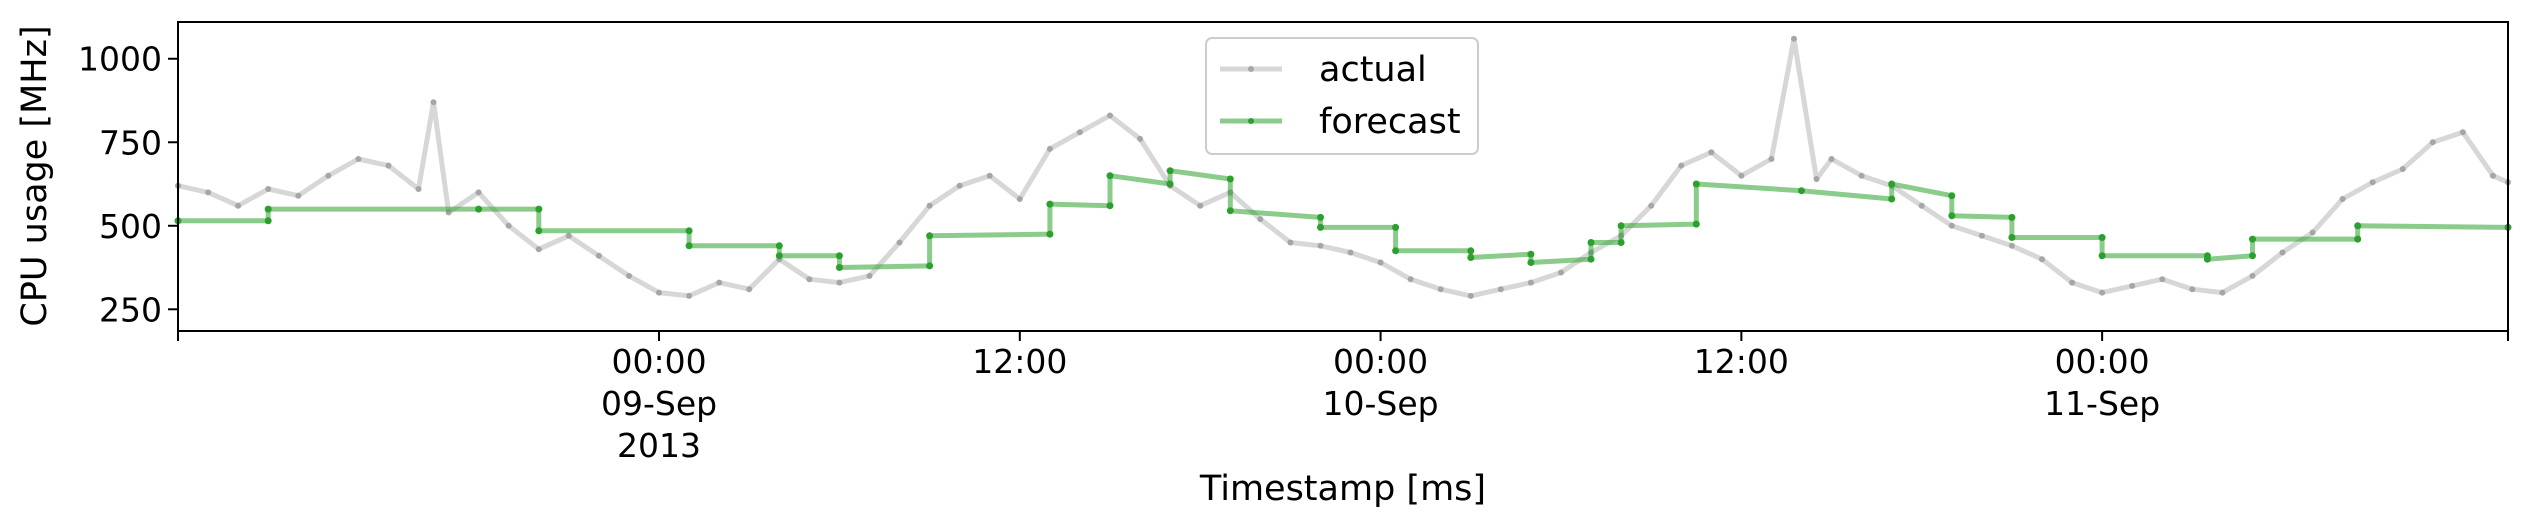  I want to click on legend-actual-label: actual, so click(1373, 70).